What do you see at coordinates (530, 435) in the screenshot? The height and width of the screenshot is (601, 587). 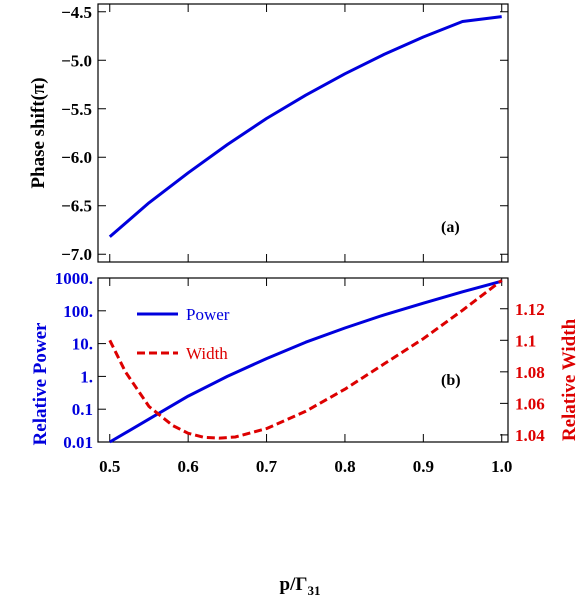 I see `panel-b-right-y-tick-label: 1.04` at bounding box center [530, 435].